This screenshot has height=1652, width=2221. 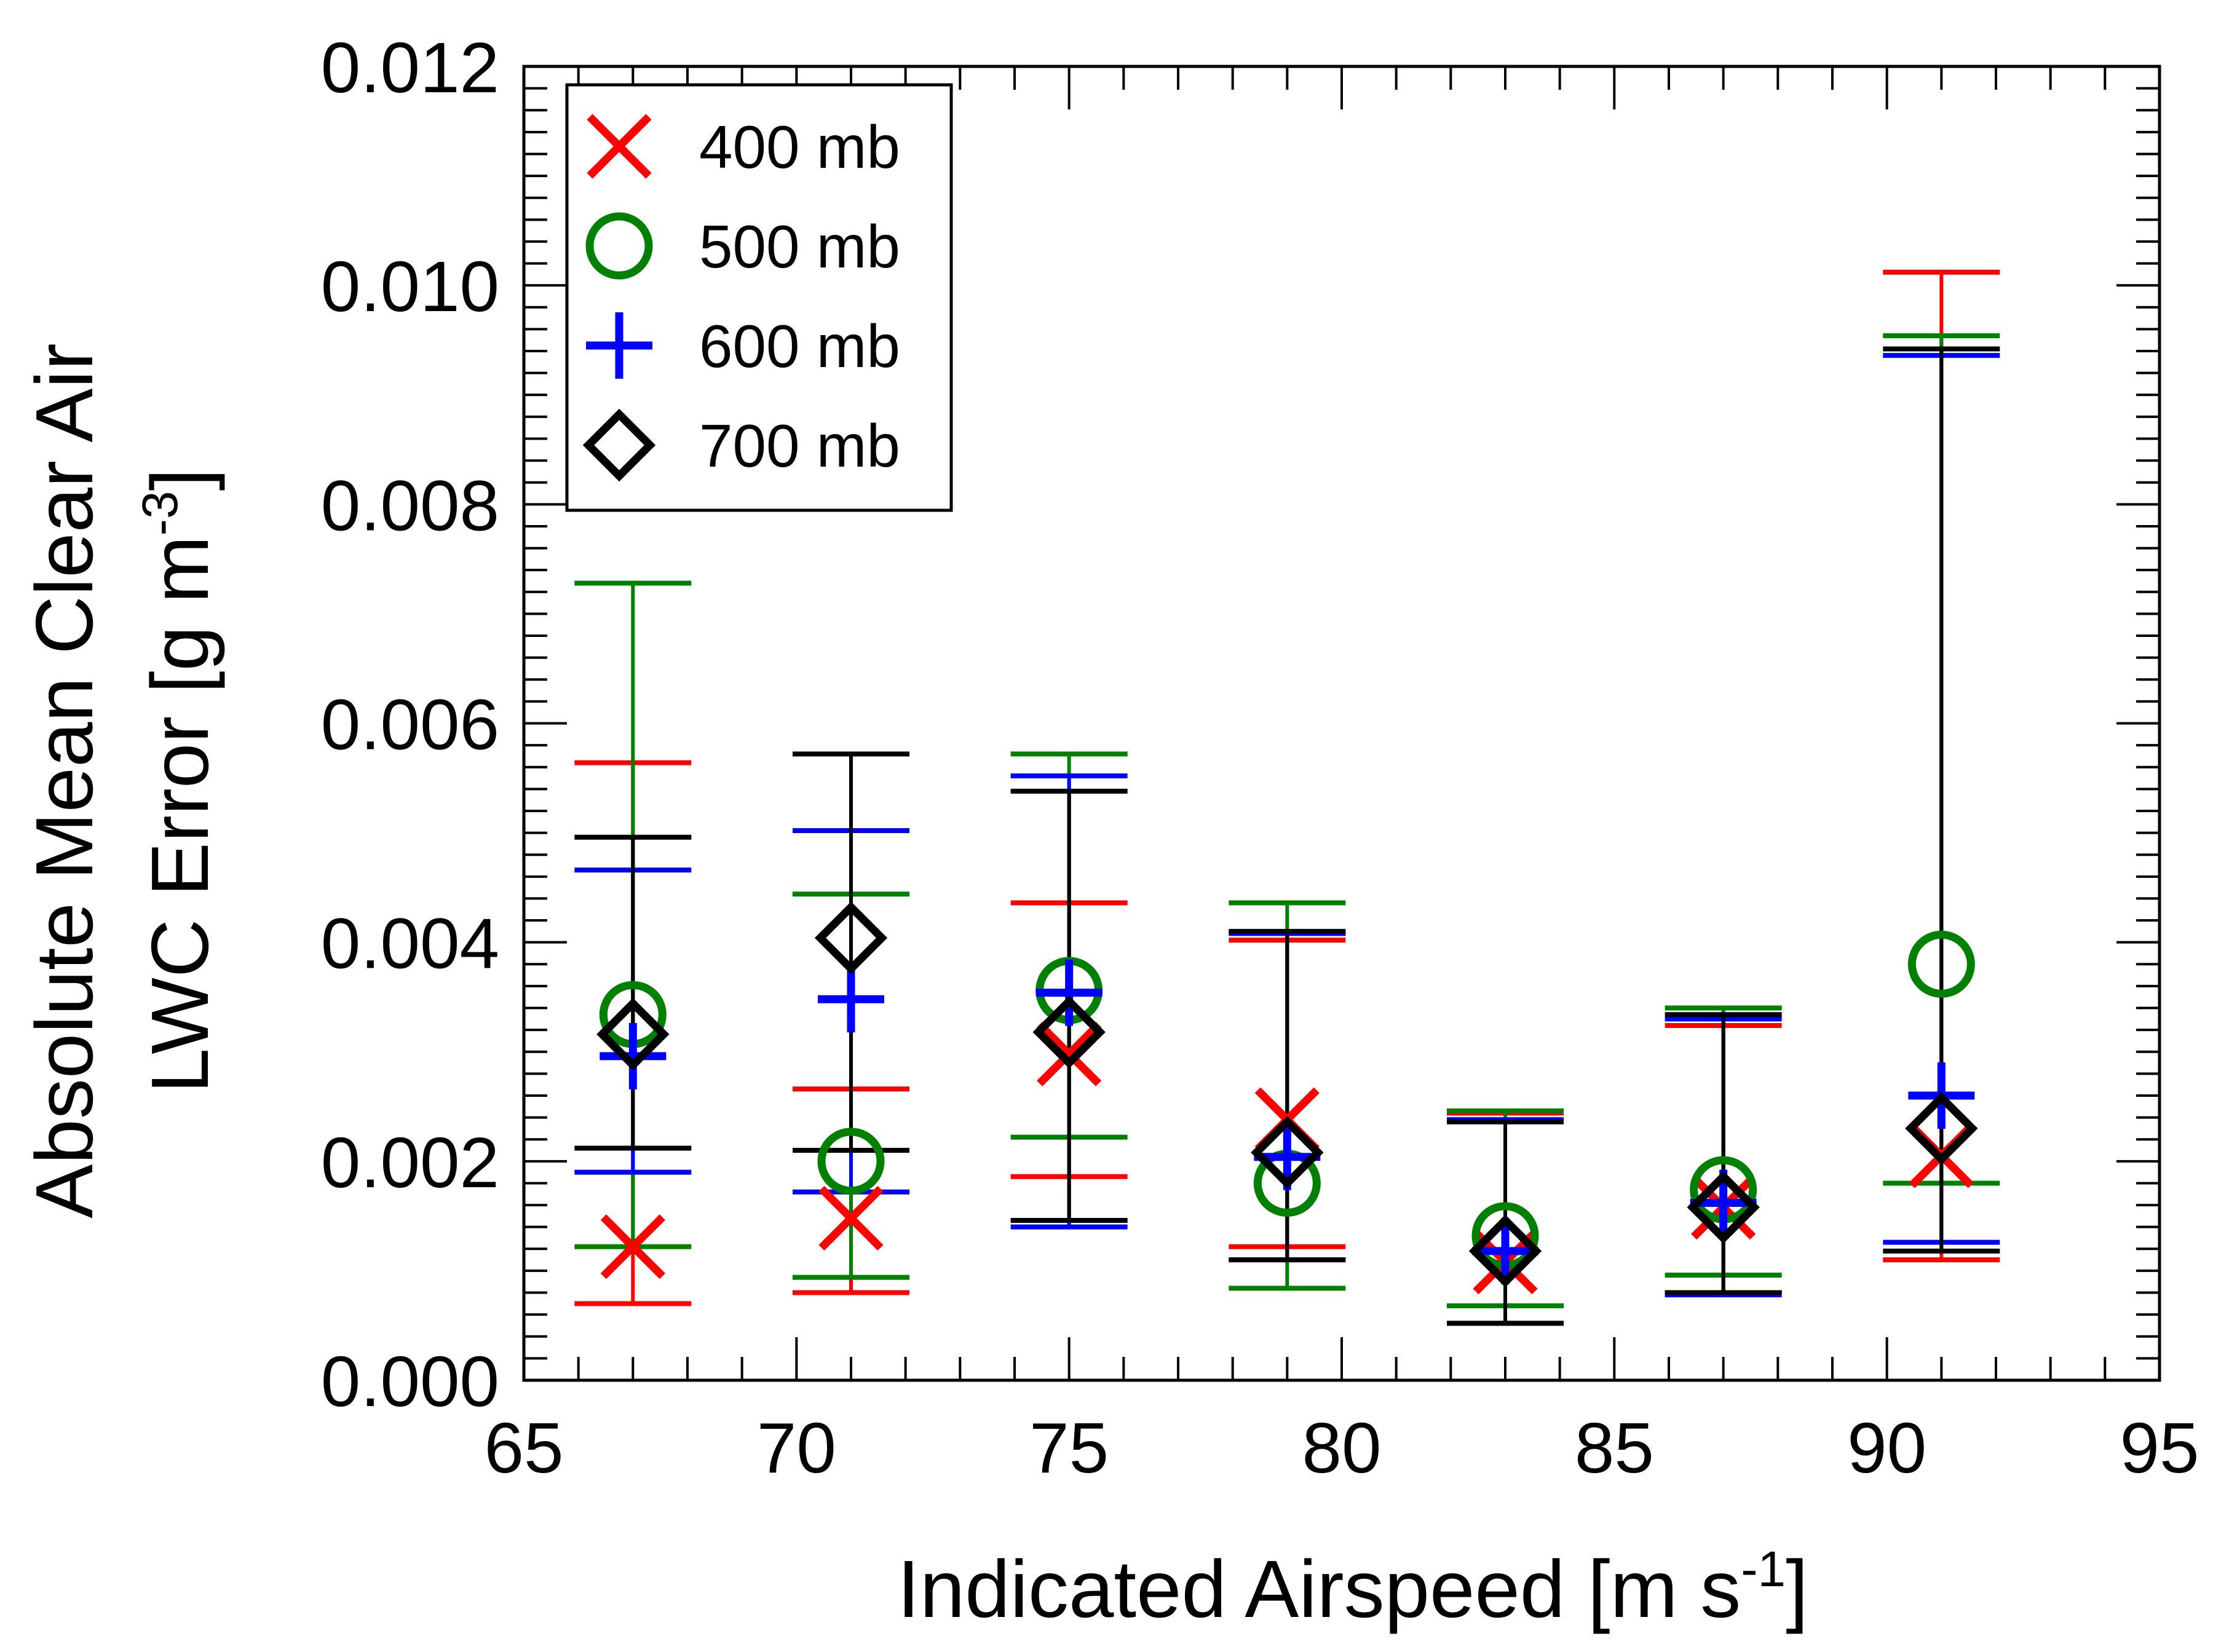 I want to click on y-axis-title-line1: Absolute Mean Clear Air, so click(x=64, y=780).